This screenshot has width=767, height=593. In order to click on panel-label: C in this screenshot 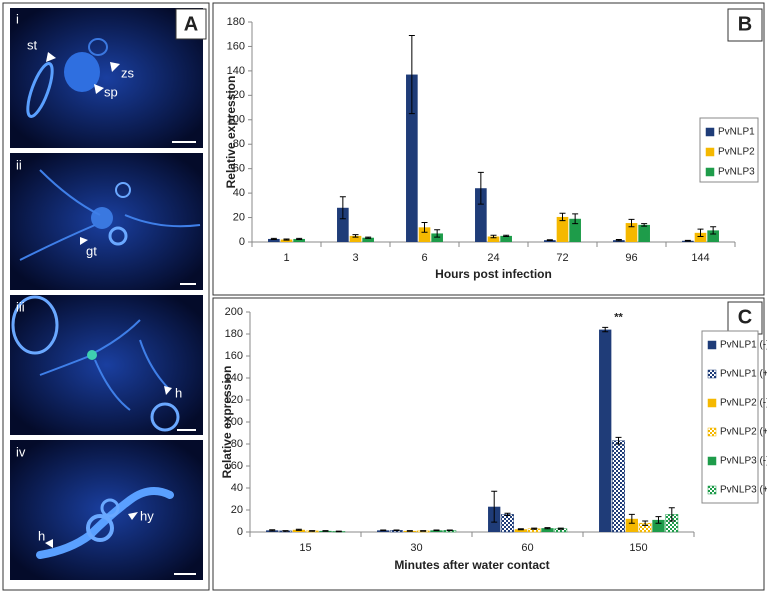, I will do `click(745, 317)`.